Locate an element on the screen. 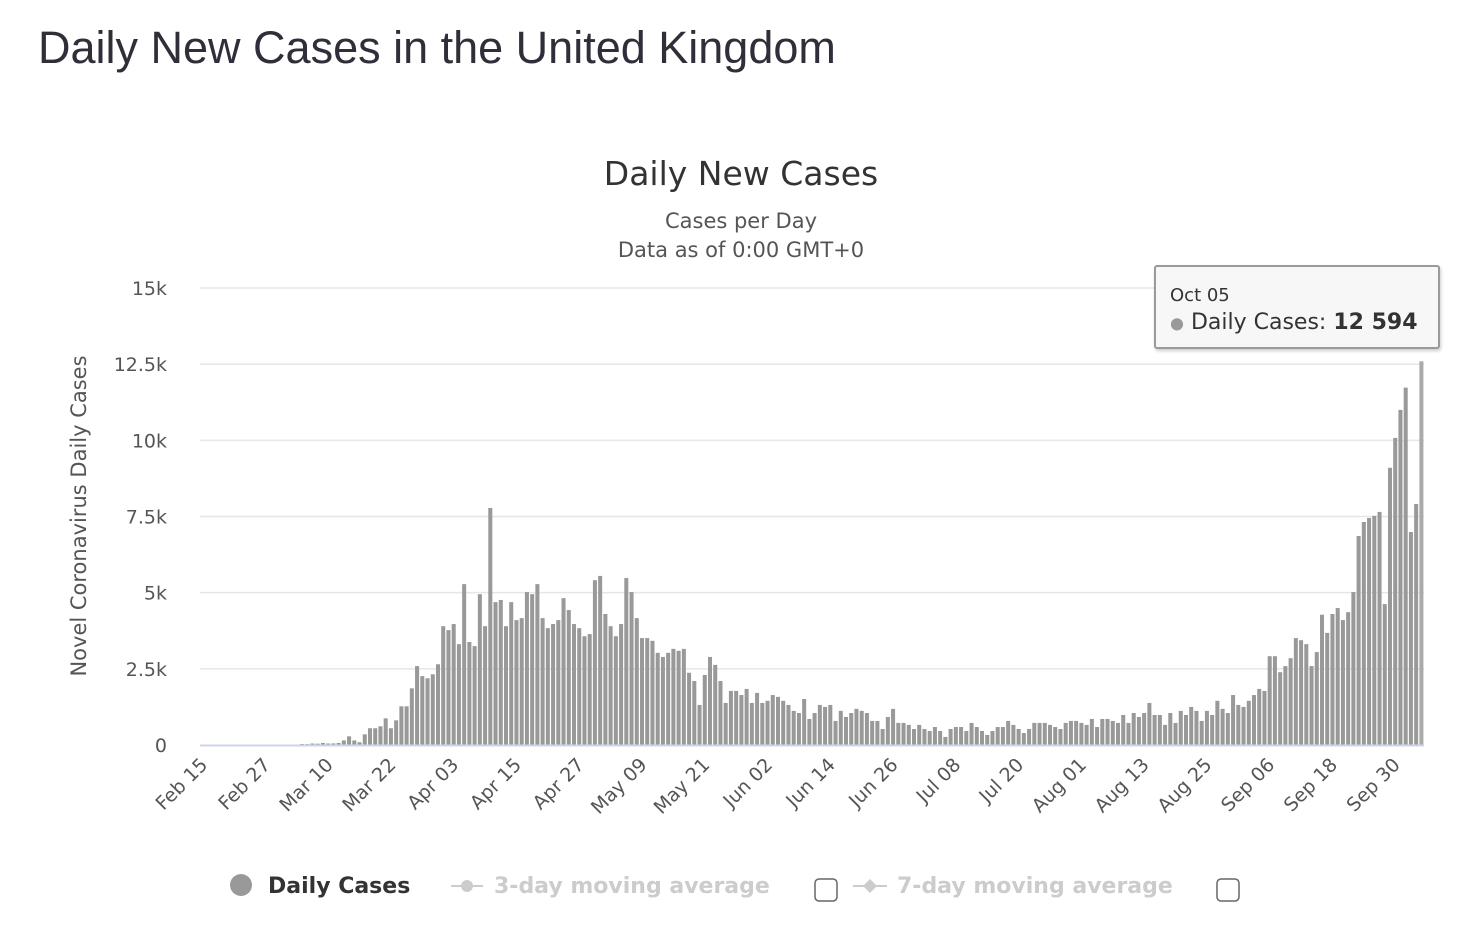 The height and width of the screenshot is (928, 1458). 3-day-average-checkbox is located at coordinates (826, 890).